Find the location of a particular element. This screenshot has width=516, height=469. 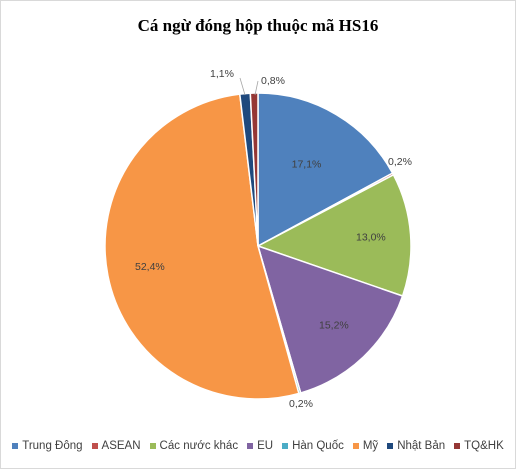

data-label-asean: 0,2% is located at coordinates (400, 162).